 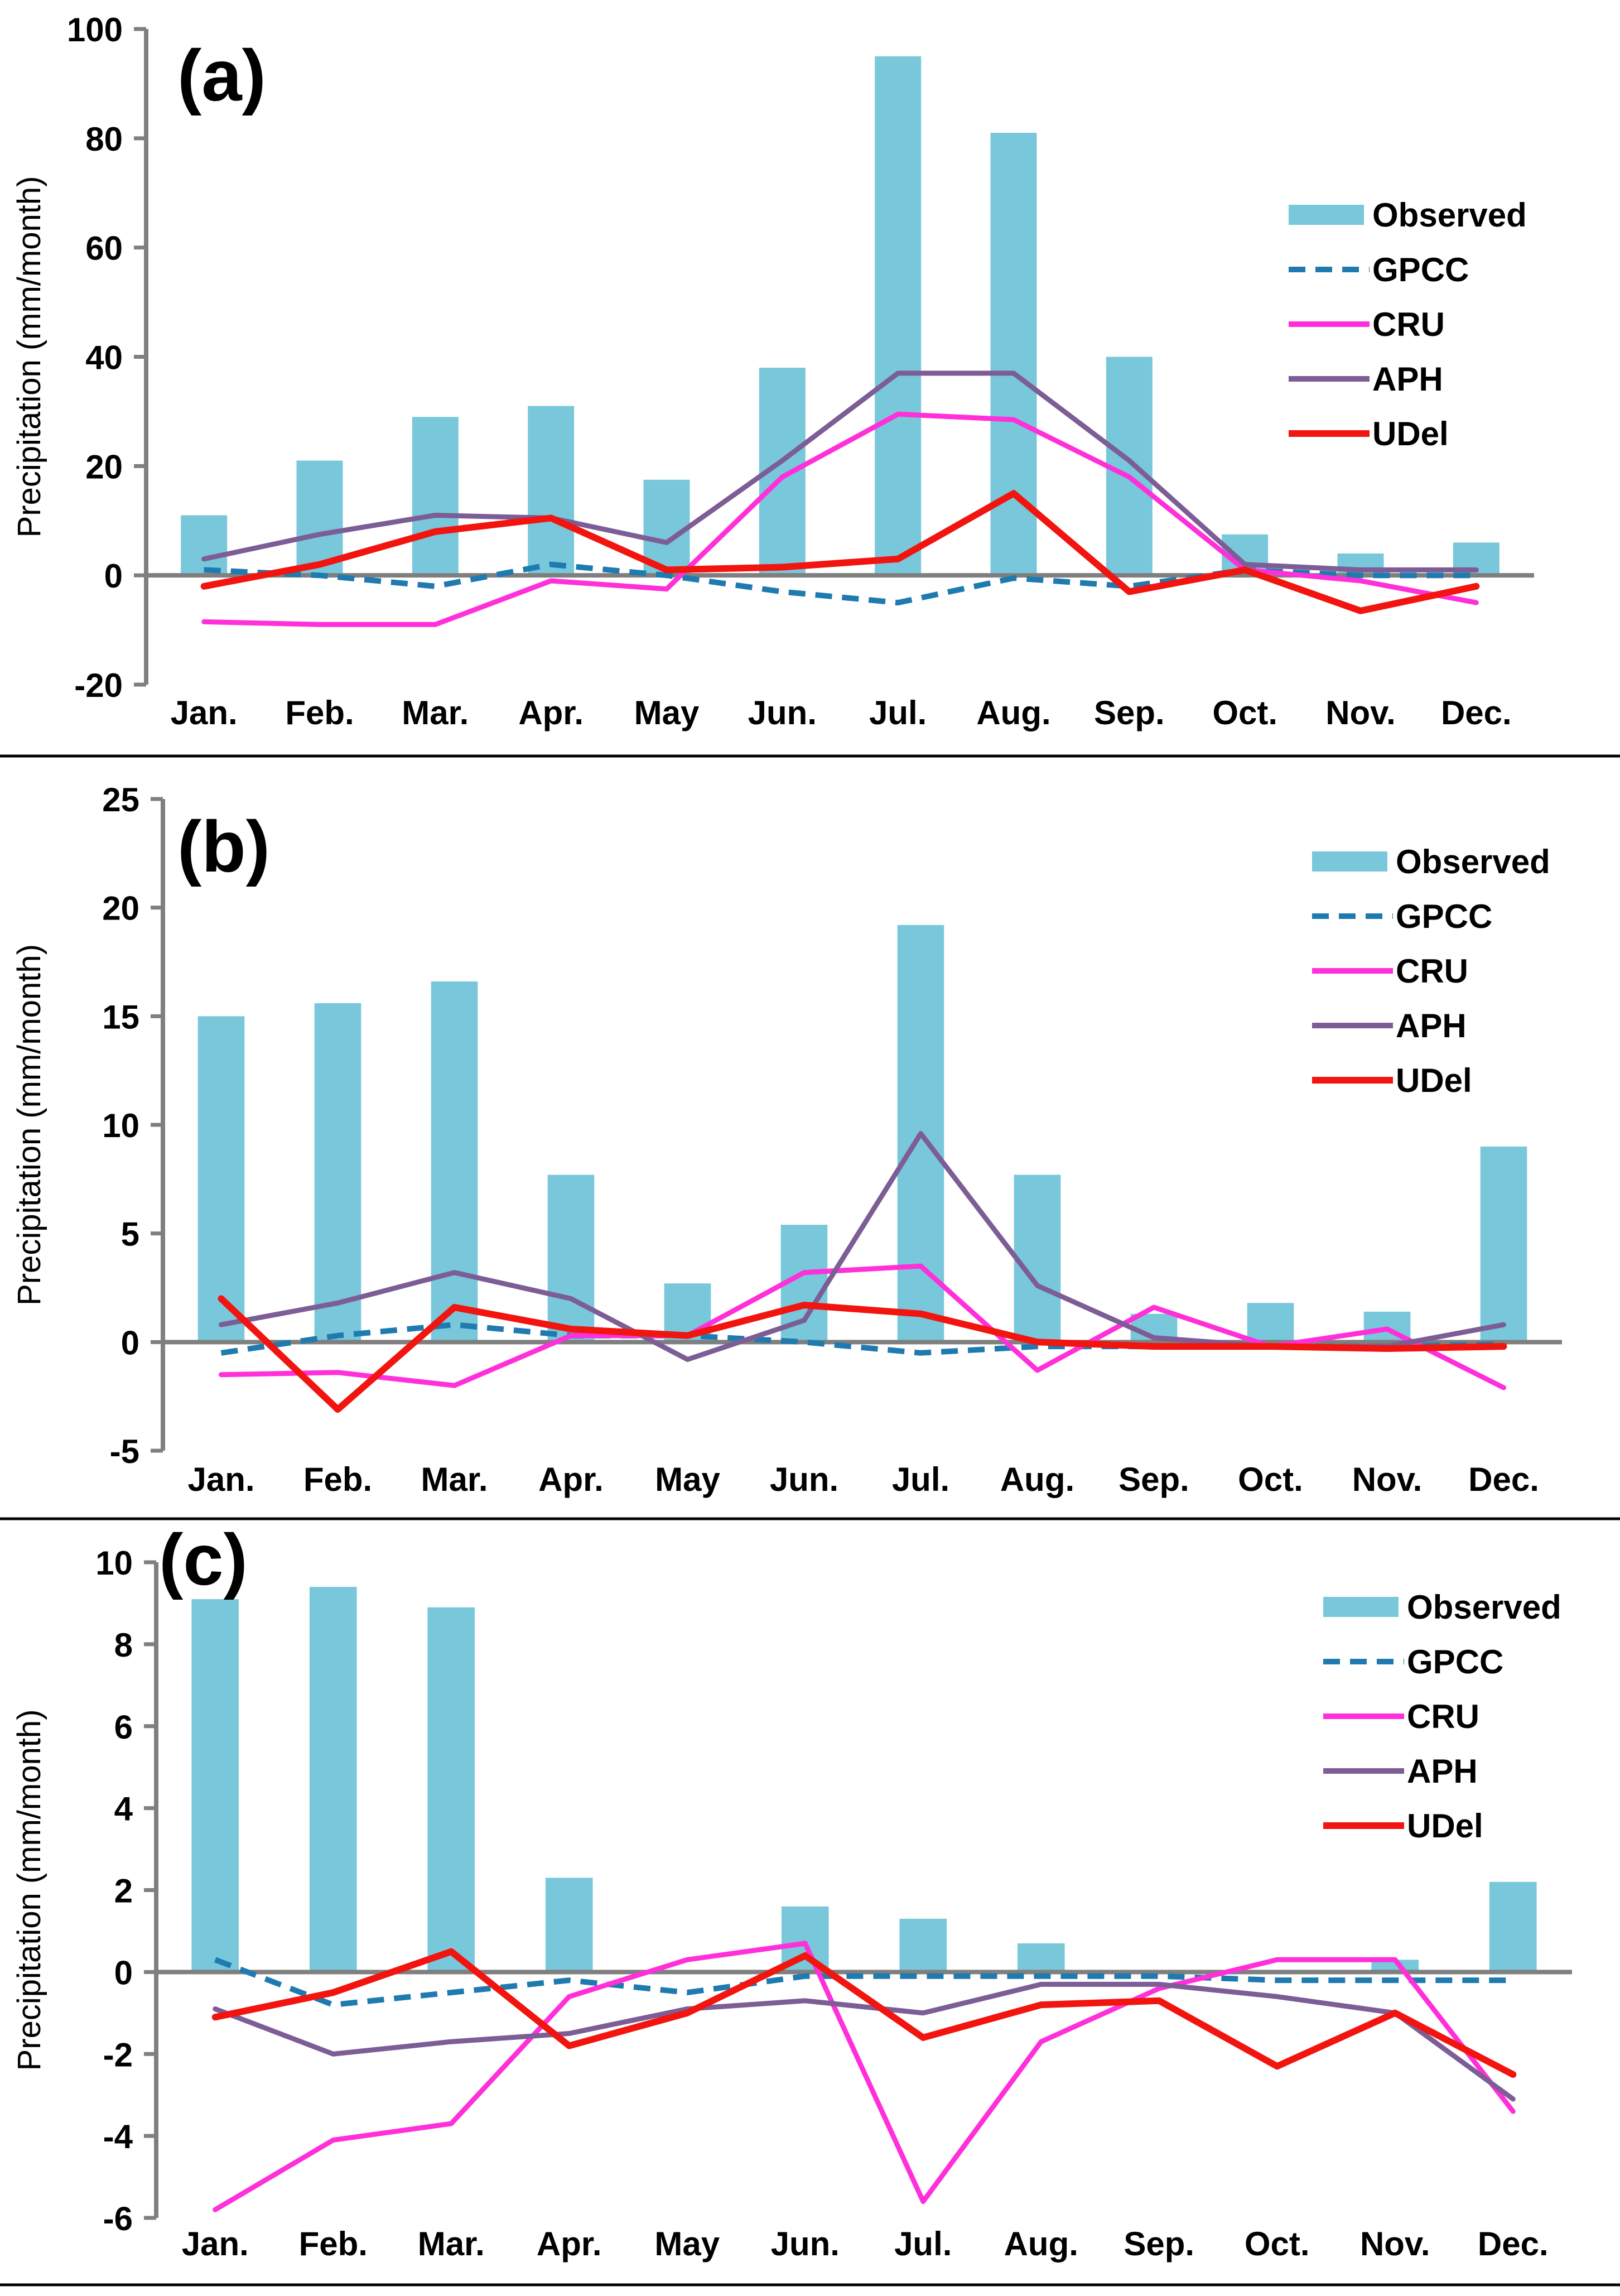 I want to click on y-tick-label: 6, so click(x=123, y=1727).